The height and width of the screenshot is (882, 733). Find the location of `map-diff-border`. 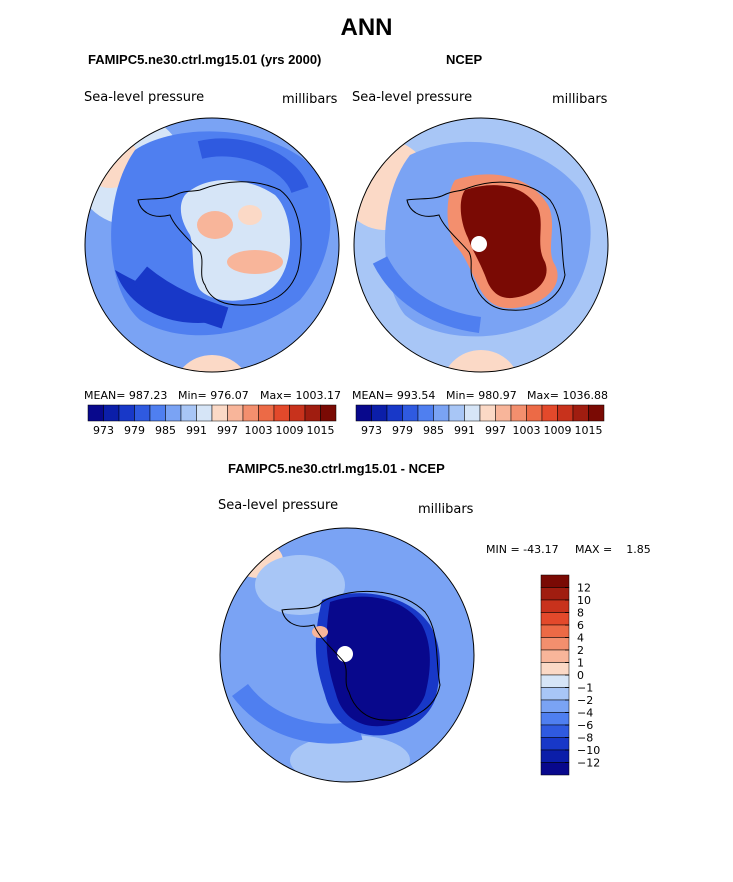

map-diff-border is located at coordinates (347, 655).